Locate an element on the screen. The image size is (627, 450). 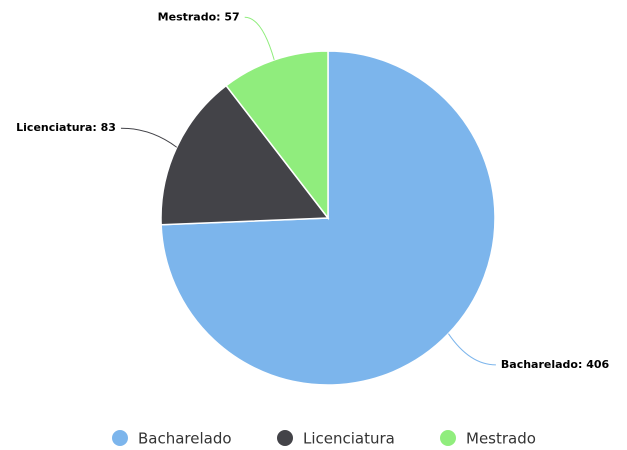
legend-label: Mestrado is located at coordinates (501, 439).